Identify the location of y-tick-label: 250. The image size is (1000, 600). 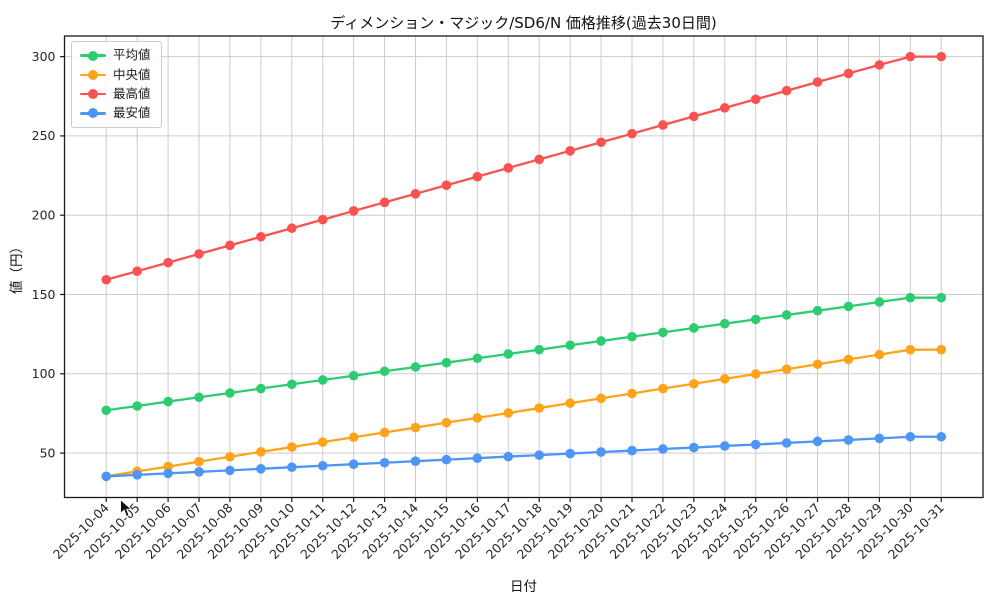
(44, 135).